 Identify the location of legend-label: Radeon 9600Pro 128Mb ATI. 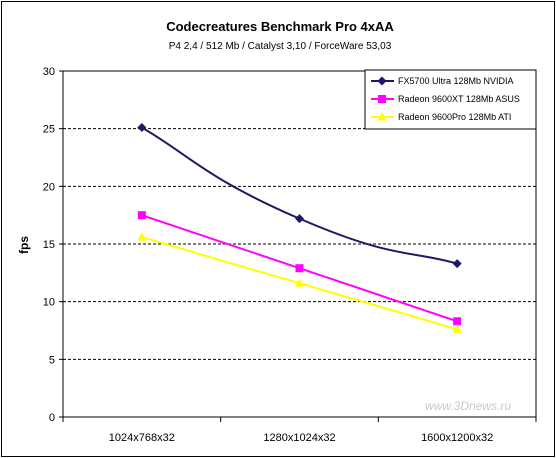
(454, 117).